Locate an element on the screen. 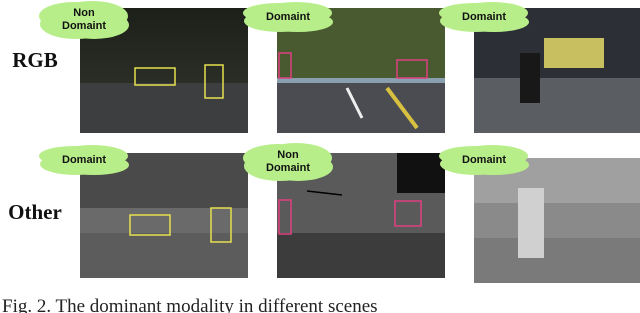 Image resolution: width=640 pixels, height=313 pixels. row-label: RGB is located at coordinates (35, 60).